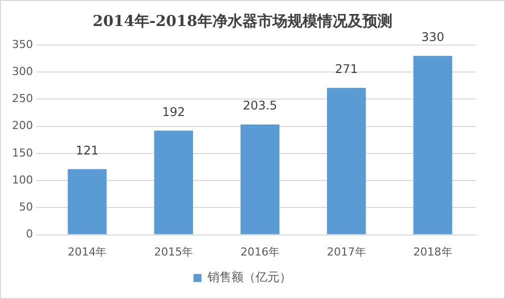 The width and height of the screenshot is (505, 299). What do you see at coordinates (29, 234) in the screenshot?
I see `y-tick-label: 0` at bounding box center [29, 234].